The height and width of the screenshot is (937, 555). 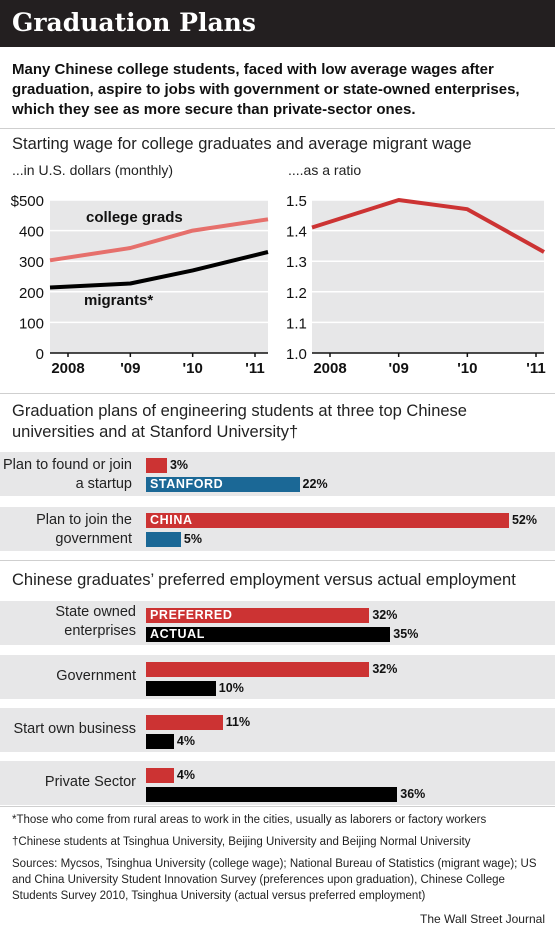 I want to click on bar-value-label: 35%, so click(x=406, y=634).